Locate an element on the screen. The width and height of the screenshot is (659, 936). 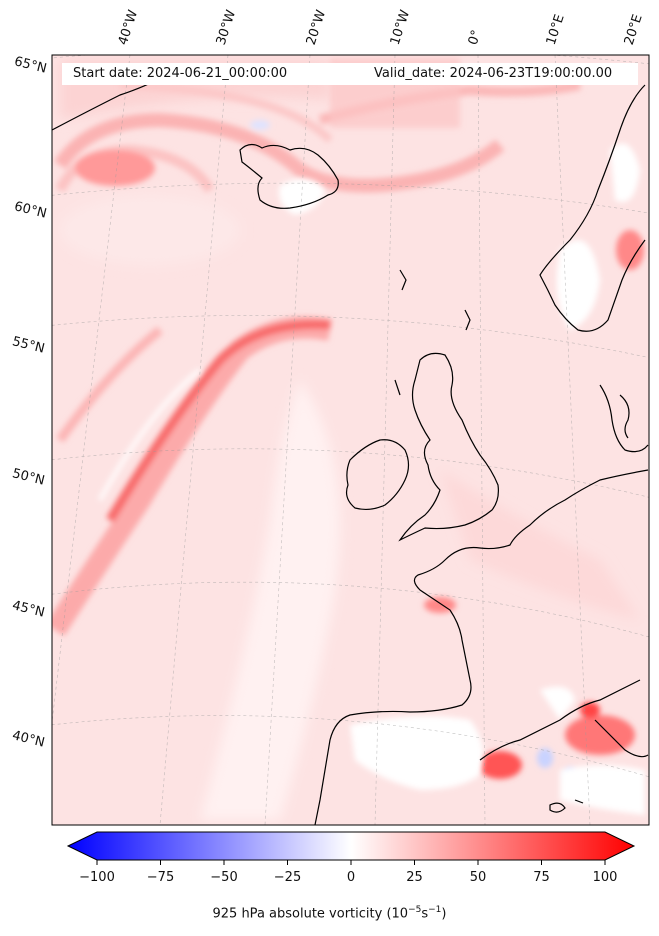
valid-date-text: Valid_date: 2024-06-23T19:00:00.00 is located at coordinates (493, 73).